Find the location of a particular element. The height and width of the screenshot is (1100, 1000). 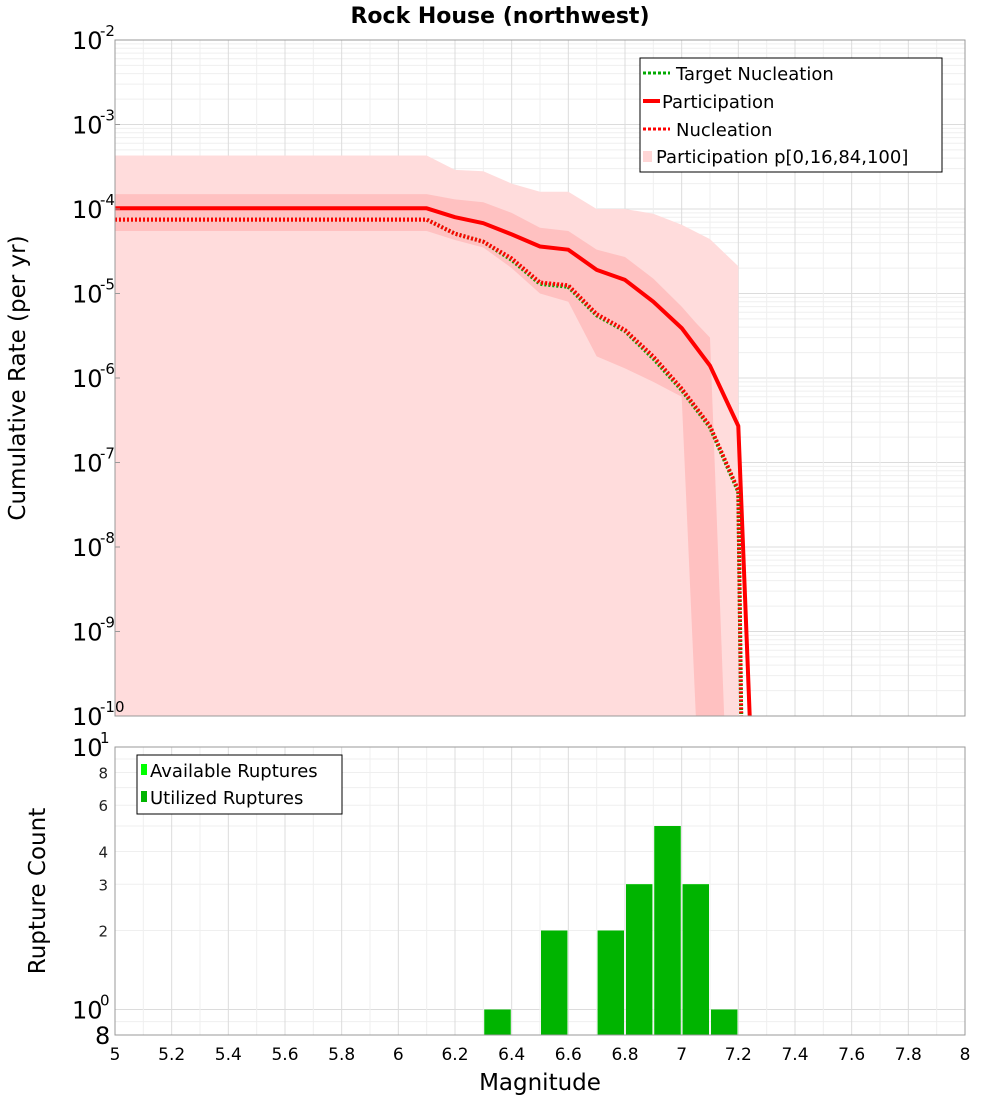

rate-y-tick-exponent: -2 is located at coordinates (107, 31).